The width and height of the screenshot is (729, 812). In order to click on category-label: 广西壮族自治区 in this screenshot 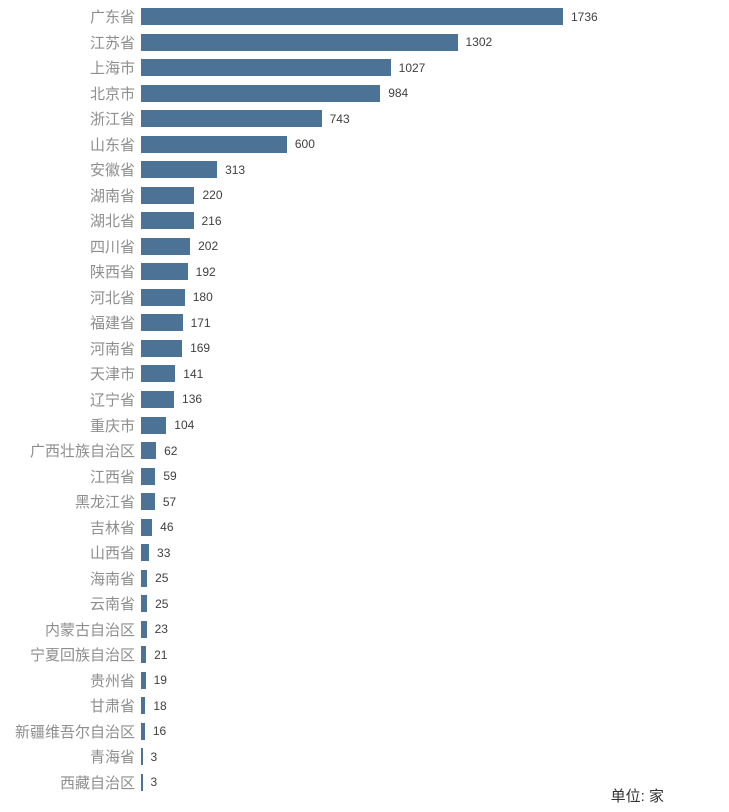, I will do `click(82, 452)`.